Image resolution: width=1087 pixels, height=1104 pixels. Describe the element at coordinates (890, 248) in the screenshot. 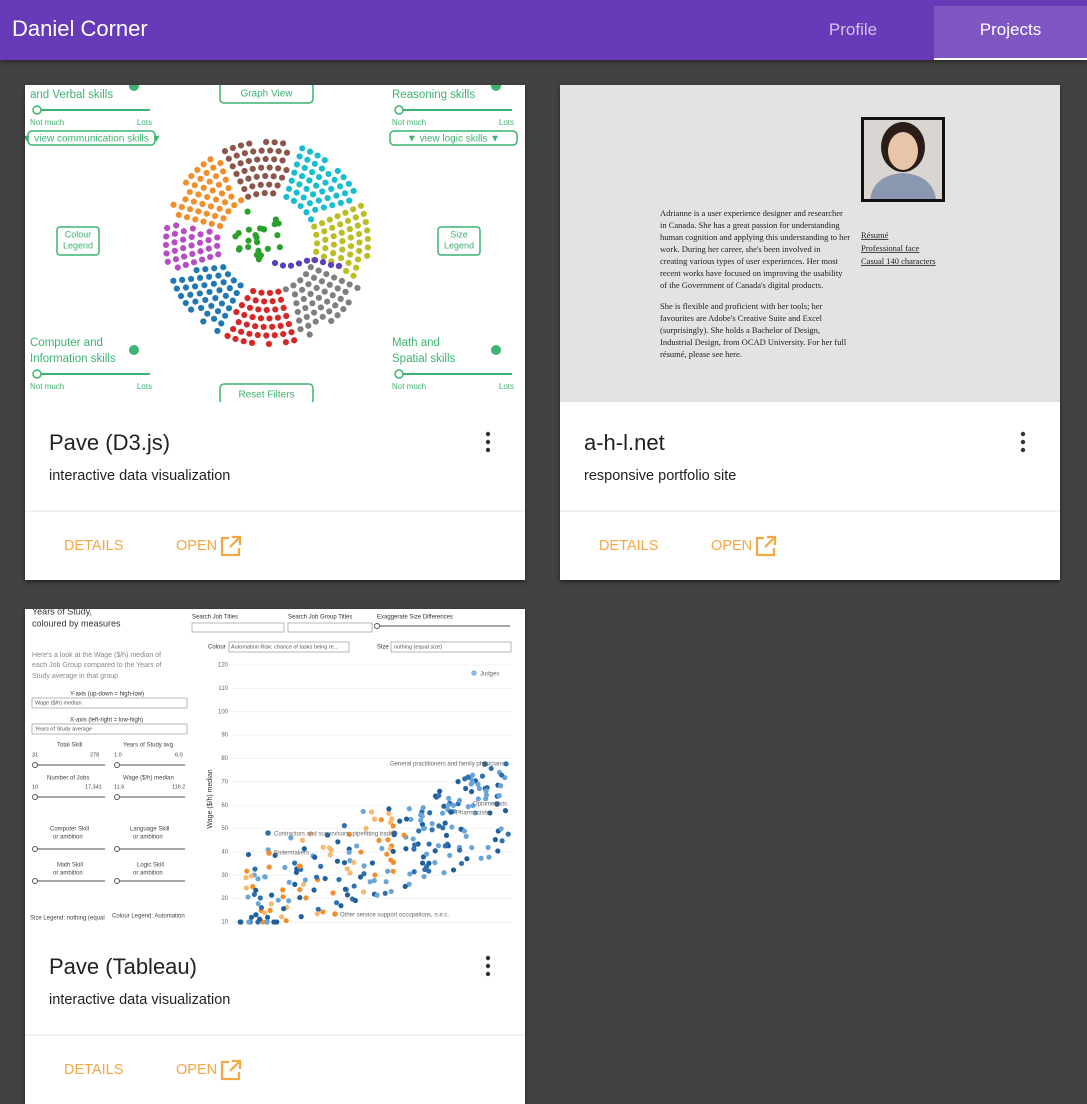

I see `bio-link: Professional face` at that location.